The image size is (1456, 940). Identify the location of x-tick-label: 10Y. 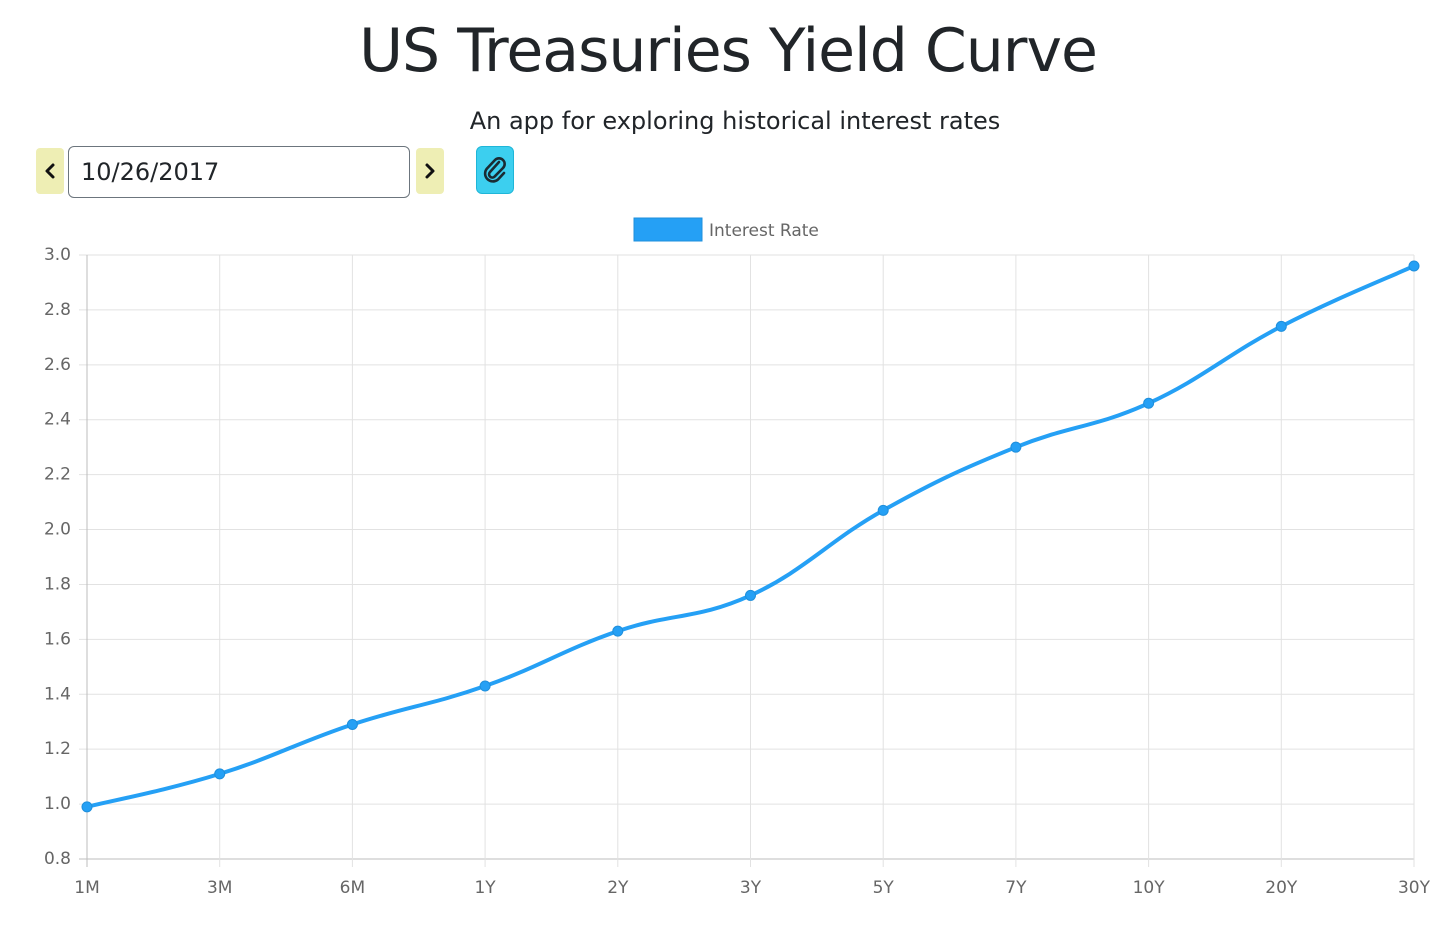
(1149, 888).